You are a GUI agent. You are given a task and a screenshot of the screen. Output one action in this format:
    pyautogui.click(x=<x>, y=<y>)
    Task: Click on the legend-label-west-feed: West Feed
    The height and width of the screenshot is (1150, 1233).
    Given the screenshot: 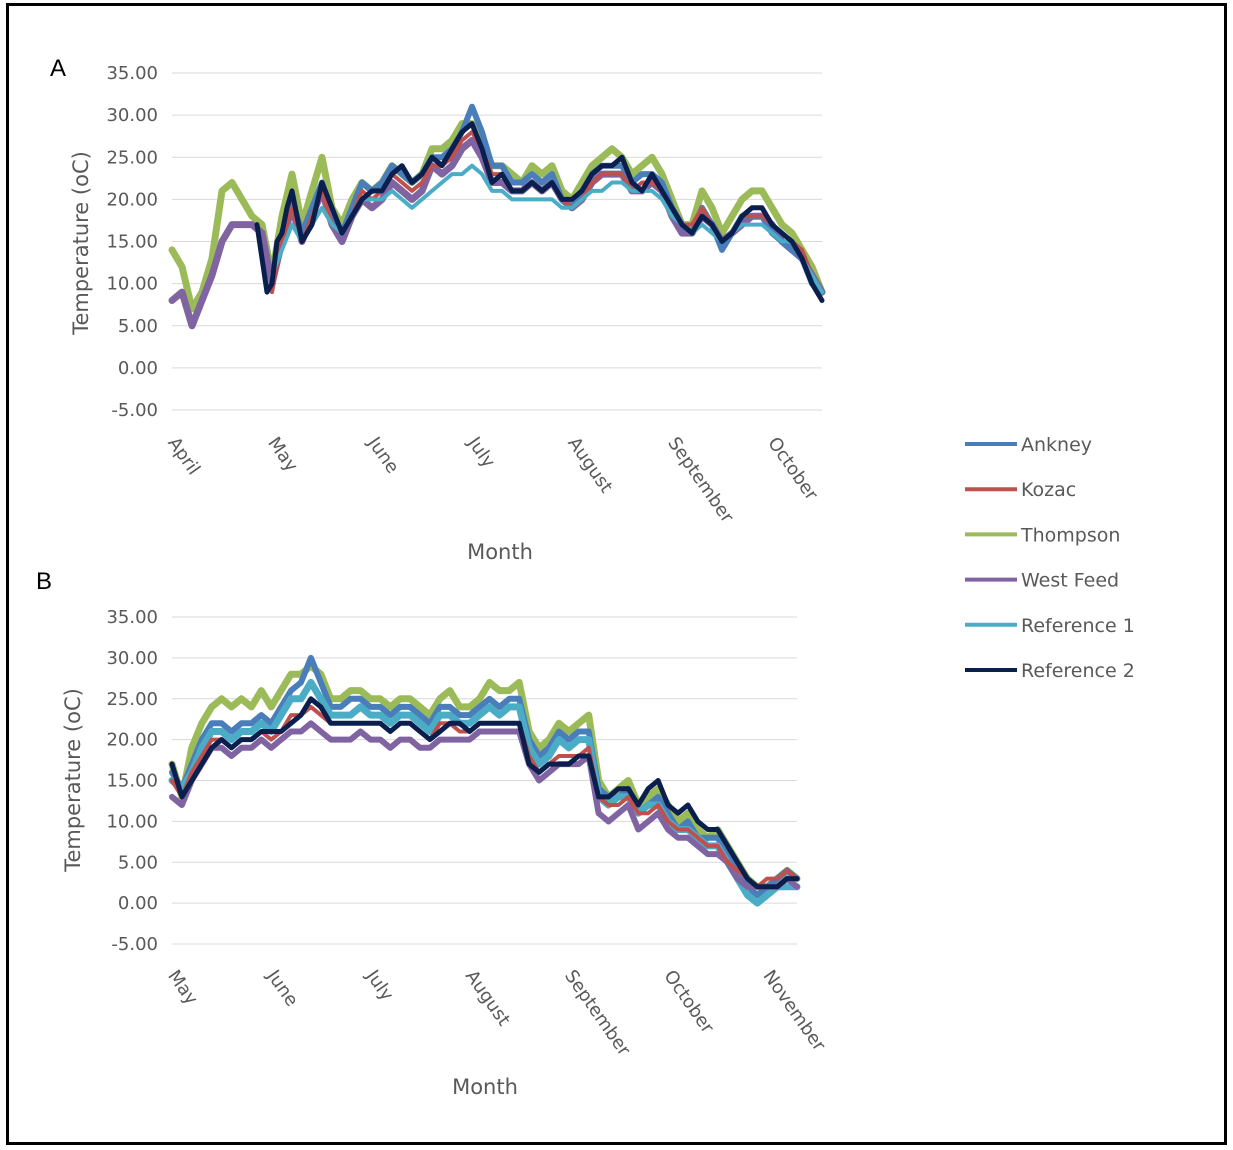 What is the action you would take?
    pyautogui.click(x=1070, y=581)
    